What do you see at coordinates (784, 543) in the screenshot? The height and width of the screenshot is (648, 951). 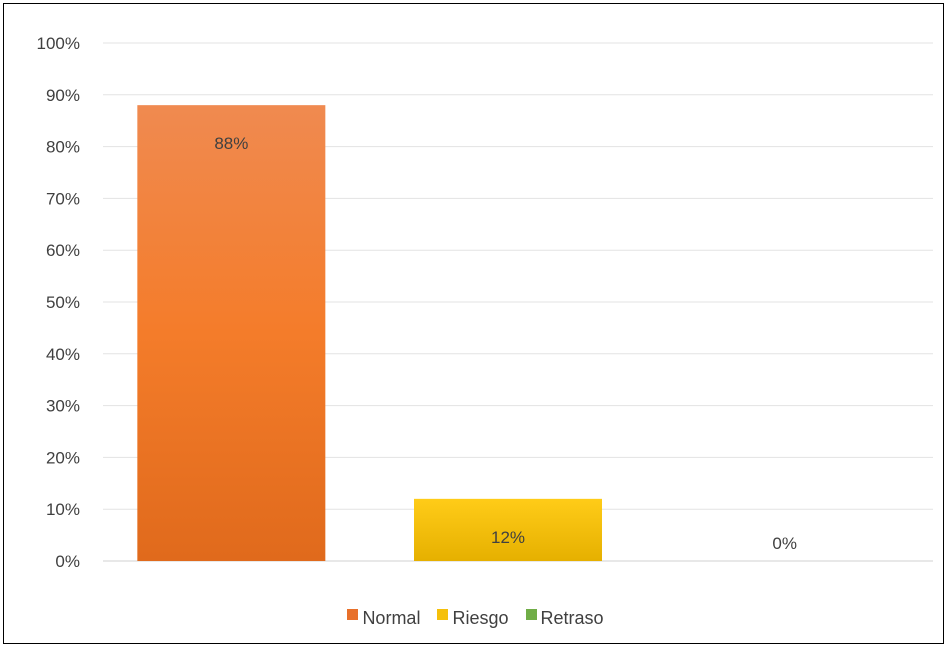 I see `data-label-retraso: 0%` at bounding box center [784, 543].